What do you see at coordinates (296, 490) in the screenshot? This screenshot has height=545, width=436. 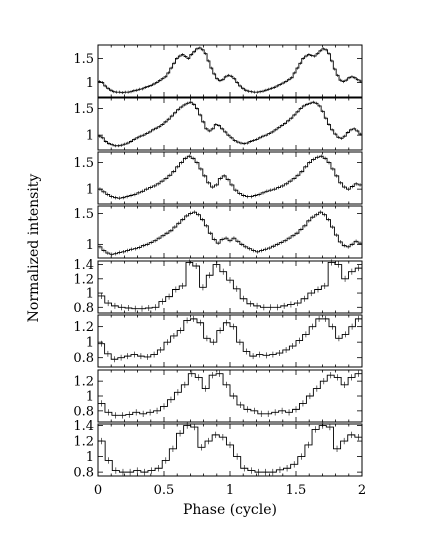 I see `x-tick-label: 1.5` at bounding box center [296, 490].